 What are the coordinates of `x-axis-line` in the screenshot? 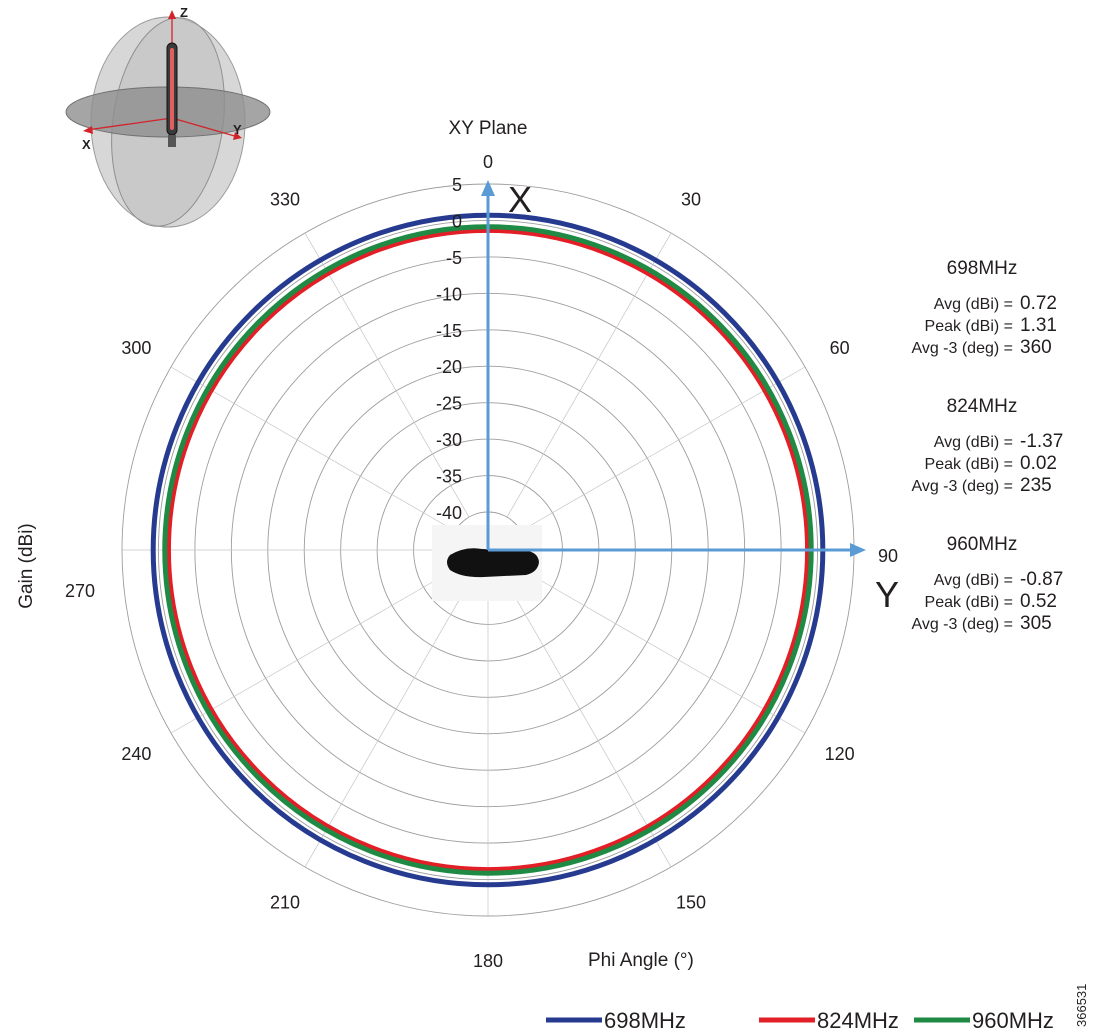 It's located at (129, 124).